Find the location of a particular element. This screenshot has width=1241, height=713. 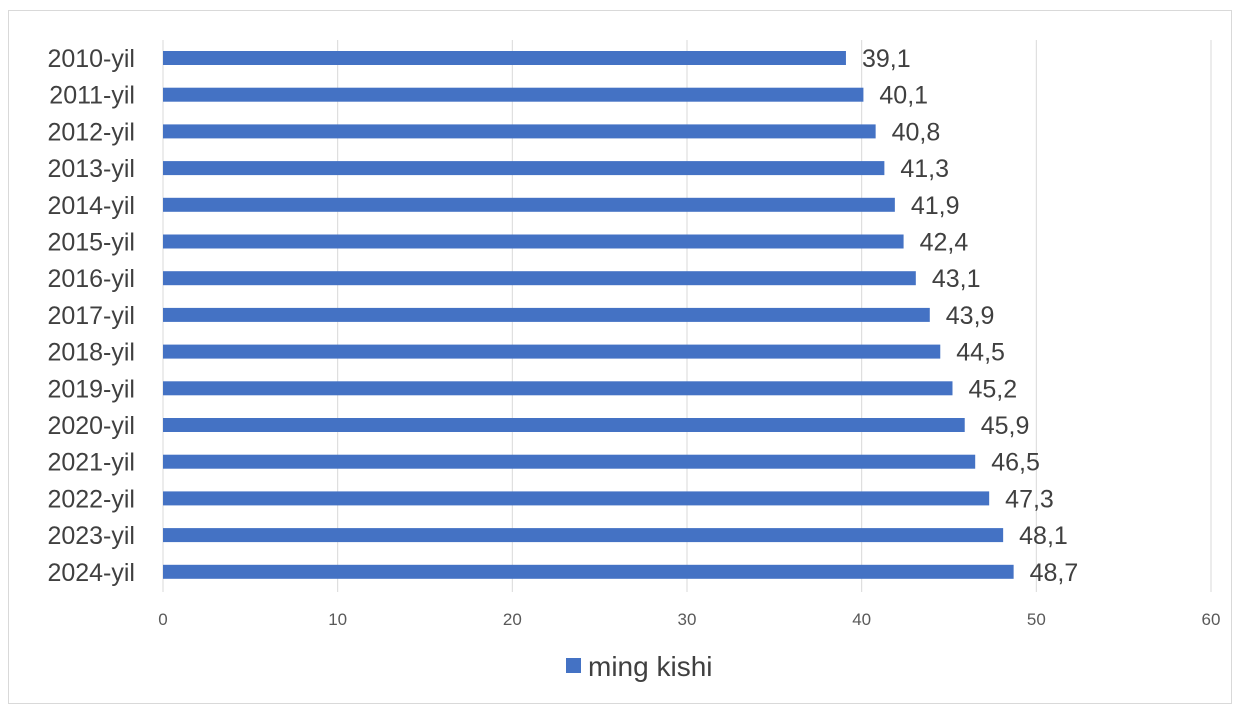

data-label: 46,5 is located at coordinates (1015, 463).